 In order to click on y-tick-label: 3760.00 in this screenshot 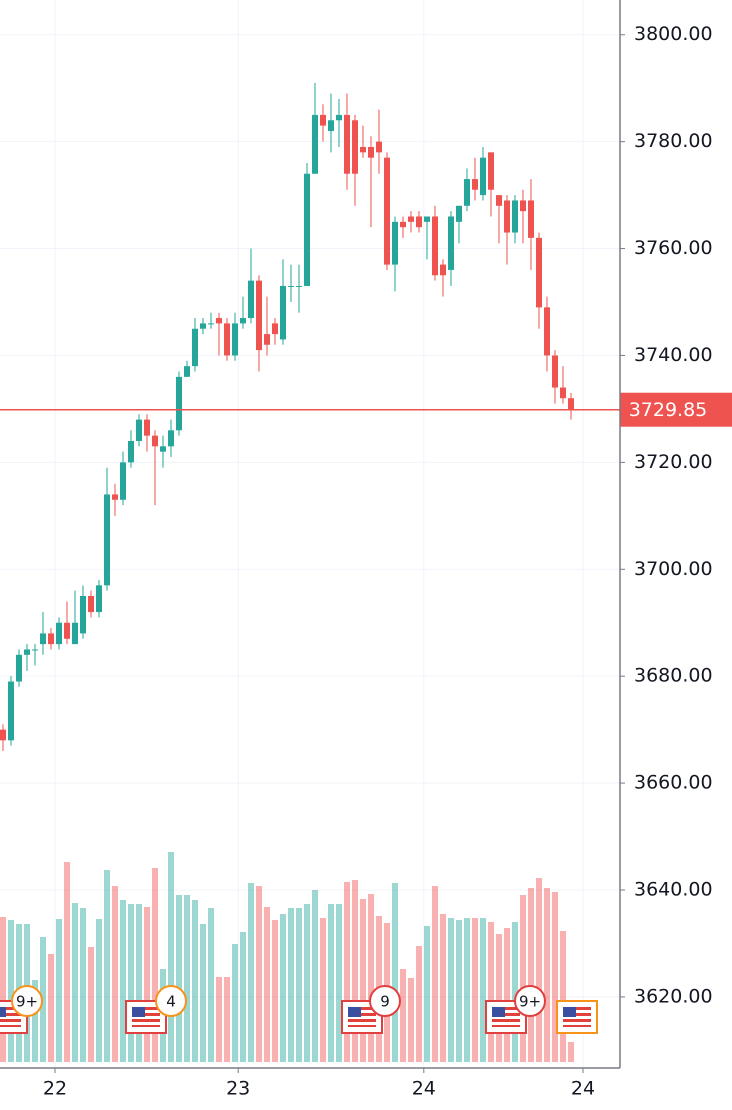, I will do `click(673, 248)`.